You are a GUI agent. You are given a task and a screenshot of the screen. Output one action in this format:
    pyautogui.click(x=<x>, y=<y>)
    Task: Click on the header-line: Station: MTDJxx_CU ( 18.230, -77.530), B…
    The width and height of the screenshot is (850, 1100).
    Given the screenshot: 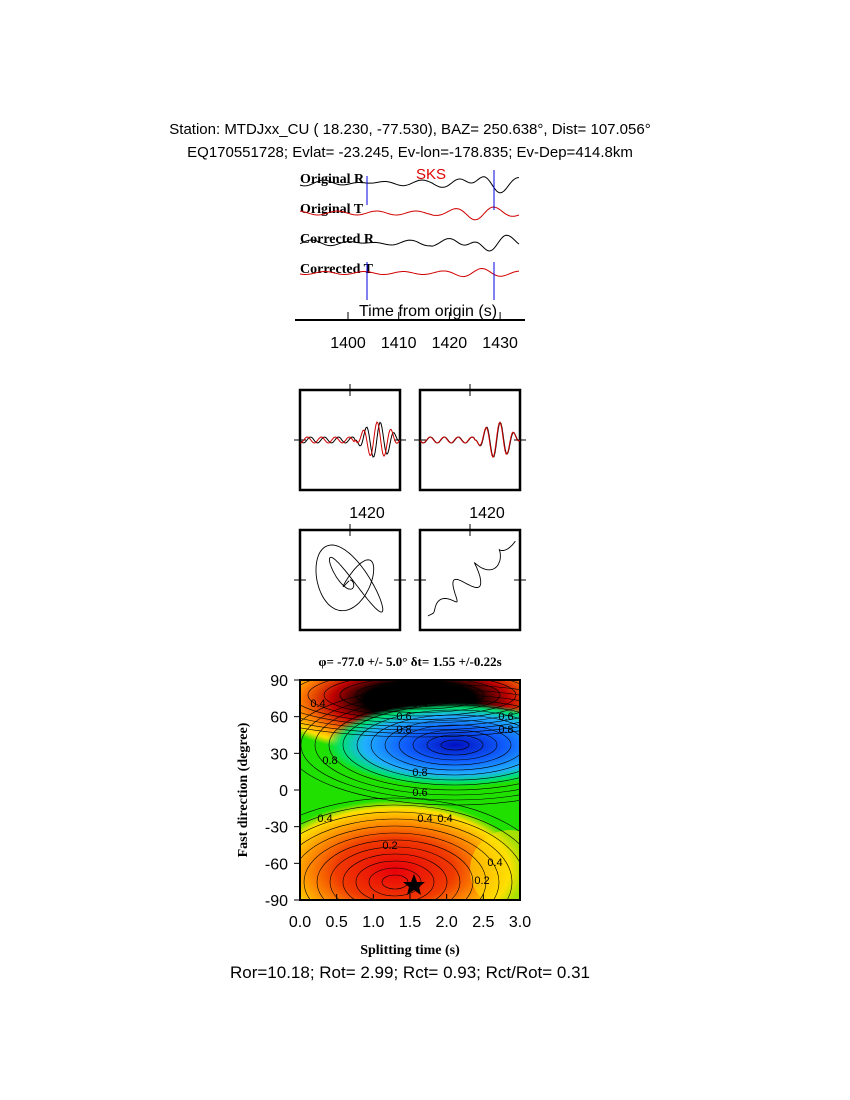 What is the action you would take?
    pyautogui.click(x=409, y=129)
    